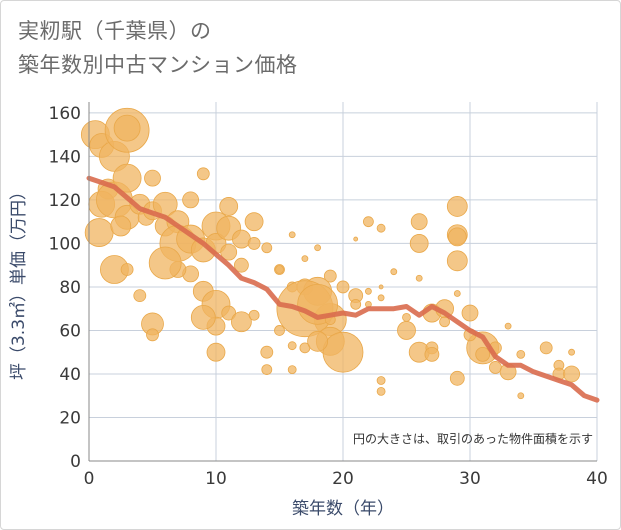 This screenshot has height=530, width=621. I want to click on x-tick-label: 40, so click(597, 479).